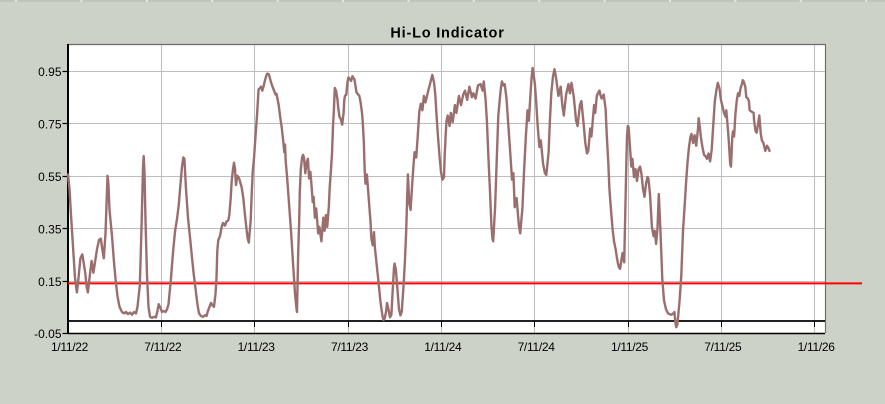 Image resolution: width=885 pixels, height=404 pixels. What do you see at coordinates (50, 282) in the screenshot?
I see `svg-text: 0.15` at bounding box center [50, 282].